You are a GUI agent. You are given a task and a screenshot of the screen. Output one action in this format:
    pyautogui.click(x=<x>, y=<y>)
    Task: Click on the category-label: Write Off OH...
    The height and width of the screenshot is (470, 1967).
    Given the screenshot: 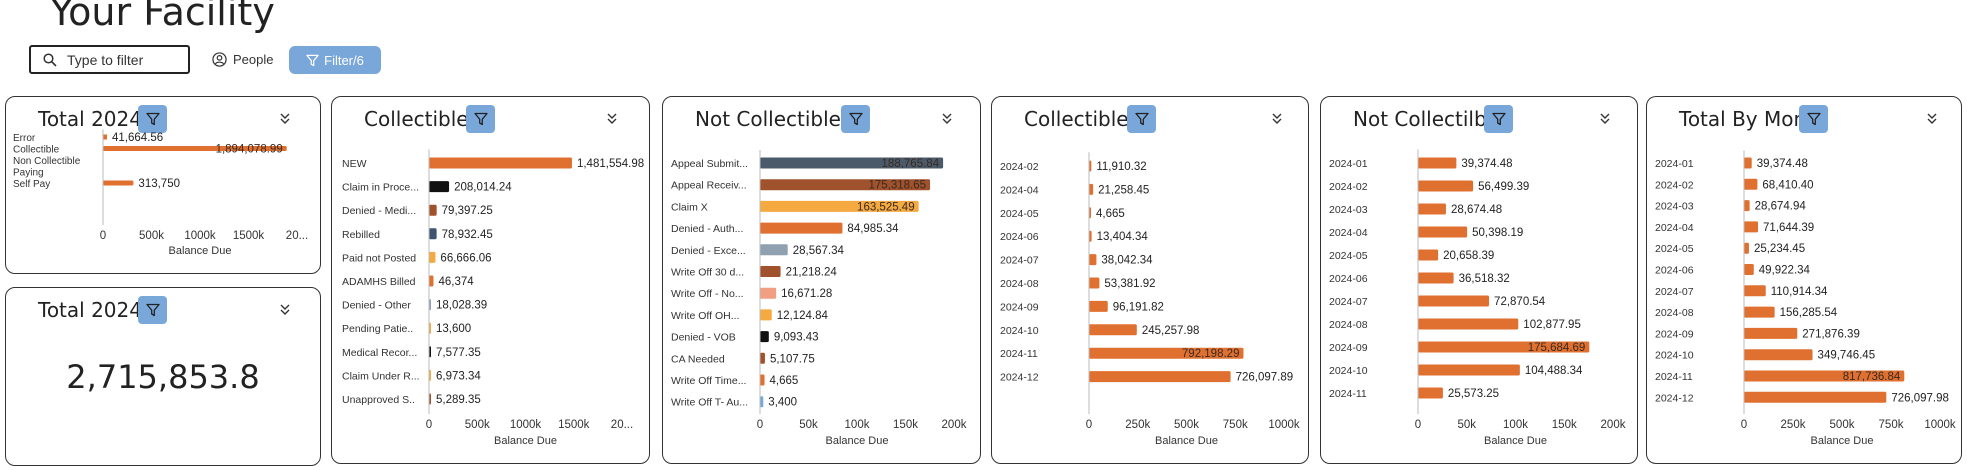 What is the action you would take?
    pyautogui.click(x=705, y=316)
    